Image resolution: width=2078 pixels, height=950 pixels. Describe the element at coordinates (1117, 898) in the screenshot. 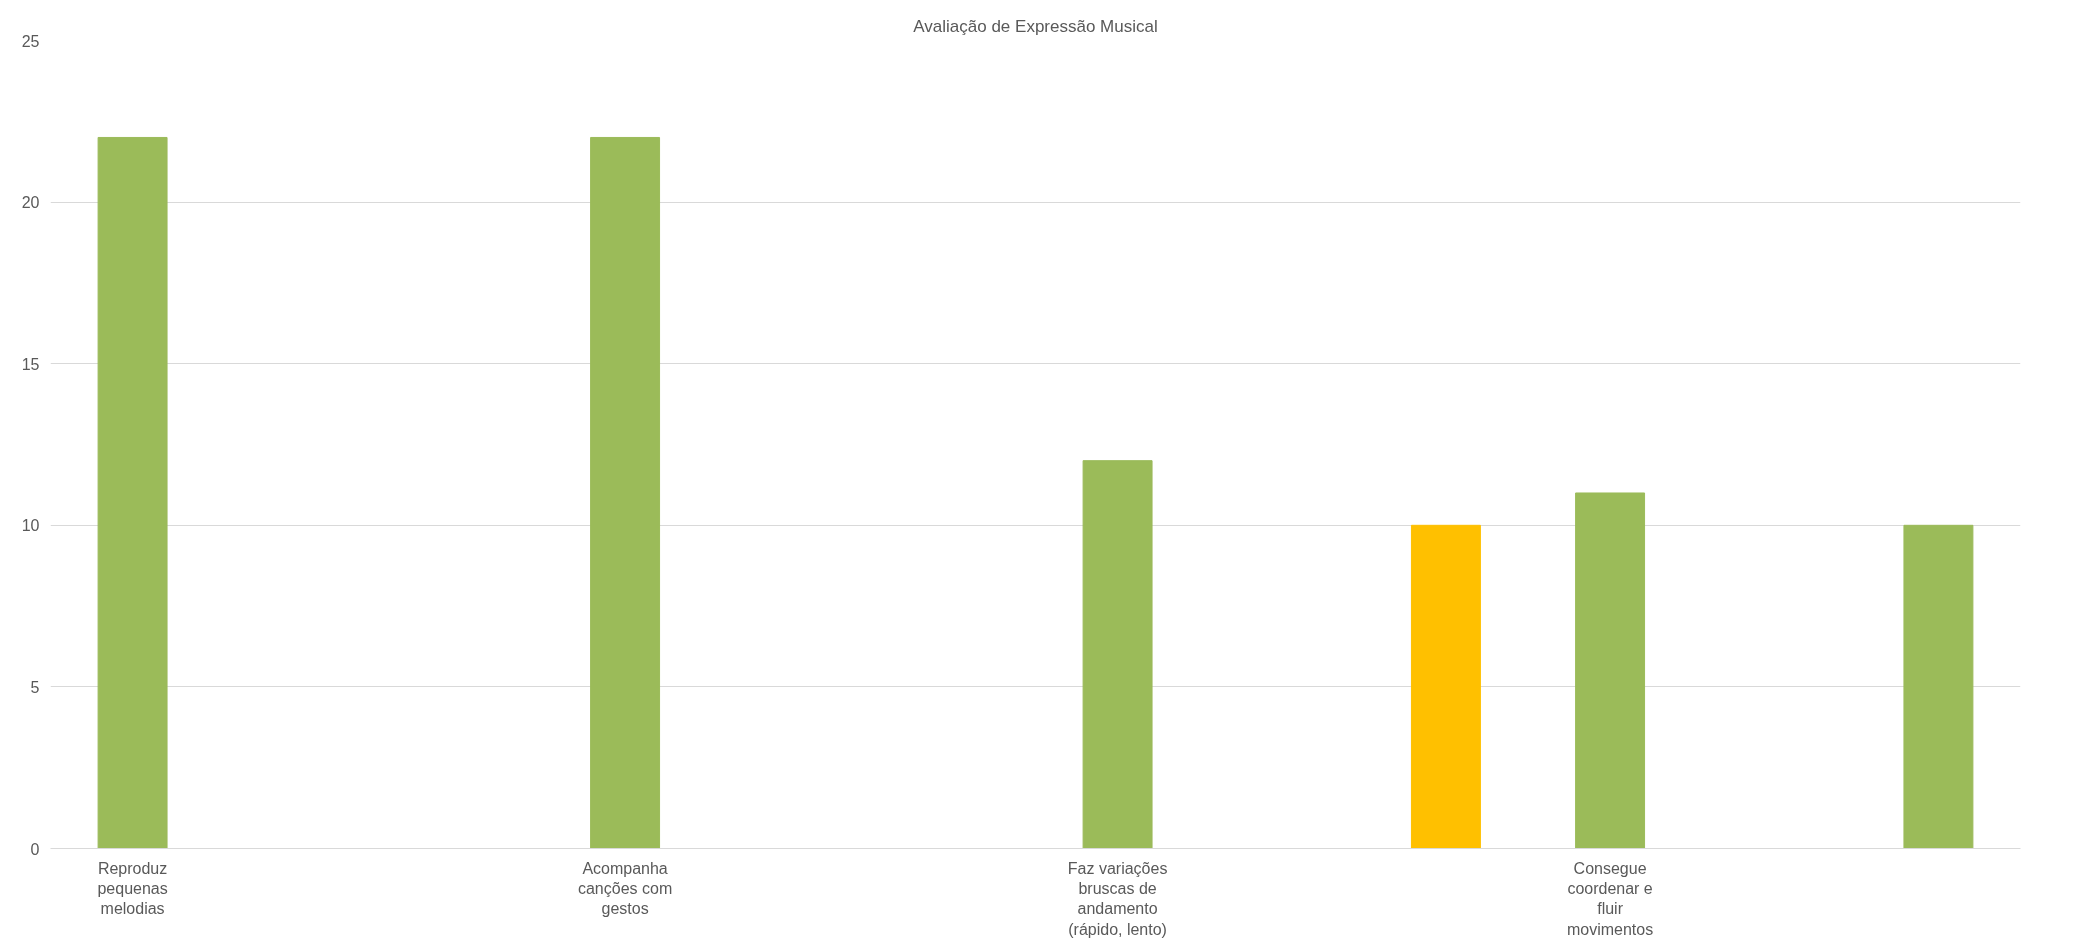

I see `x-tick-label: Faz variações bruscas de andamento (rápido, lento)` at that location.